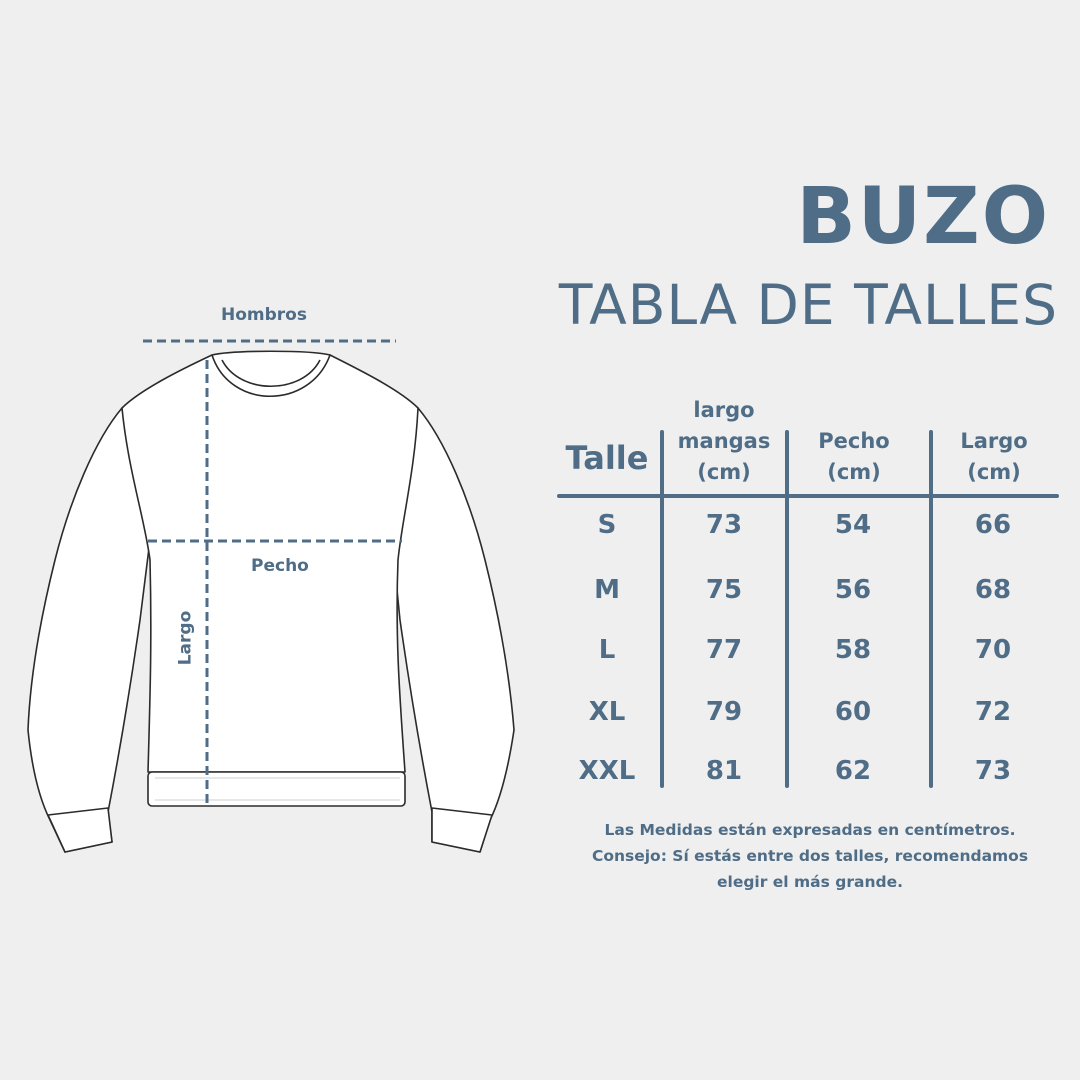 The height and width of the screenshot is (1080, 1080). Describe the element at coordinates (854, 441) in the screenshot. I see `header-text: Pecho` at that location.